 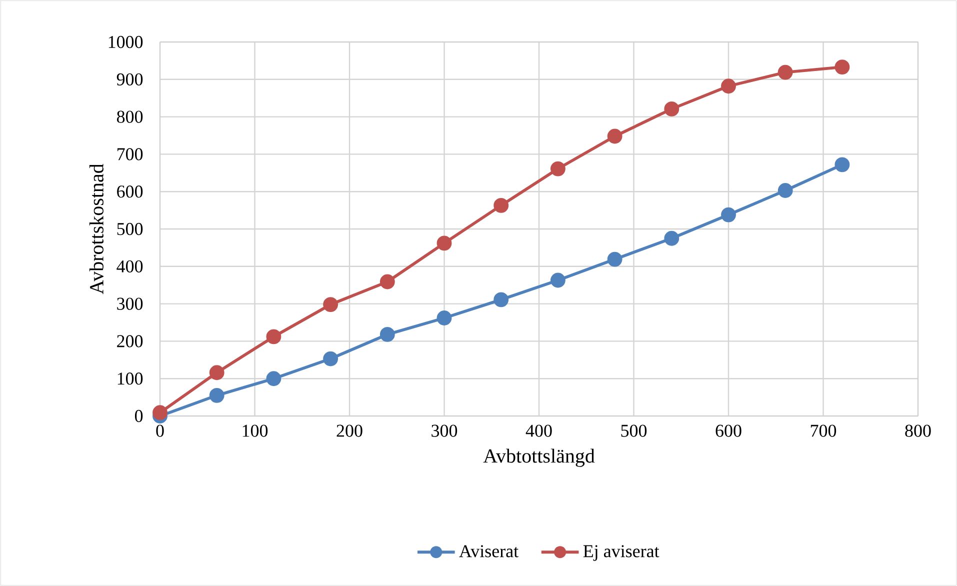 I want to click on x-axis-title: Avbtottslängd, so click(x=539, y=457).